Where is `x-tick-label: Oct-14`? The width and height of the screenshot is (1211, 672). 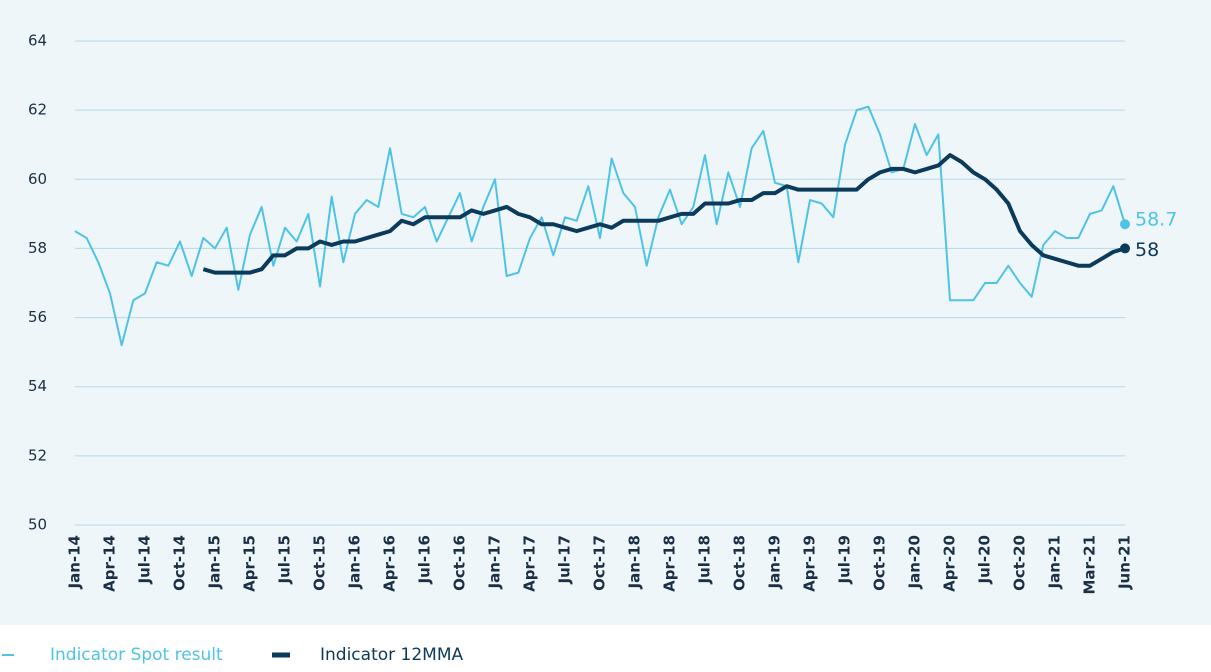
x-tick-label: Oct-14 is located at coordinates (180, 563).